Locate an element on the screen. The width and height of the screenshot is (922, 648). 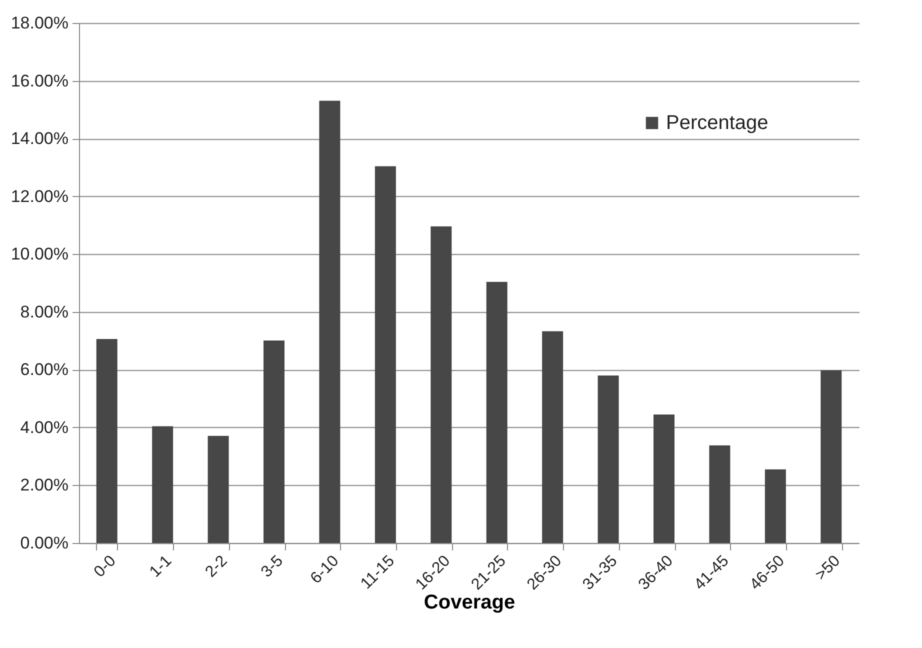
y-tick-label: 10.00% is located at coordinates (39, 254).